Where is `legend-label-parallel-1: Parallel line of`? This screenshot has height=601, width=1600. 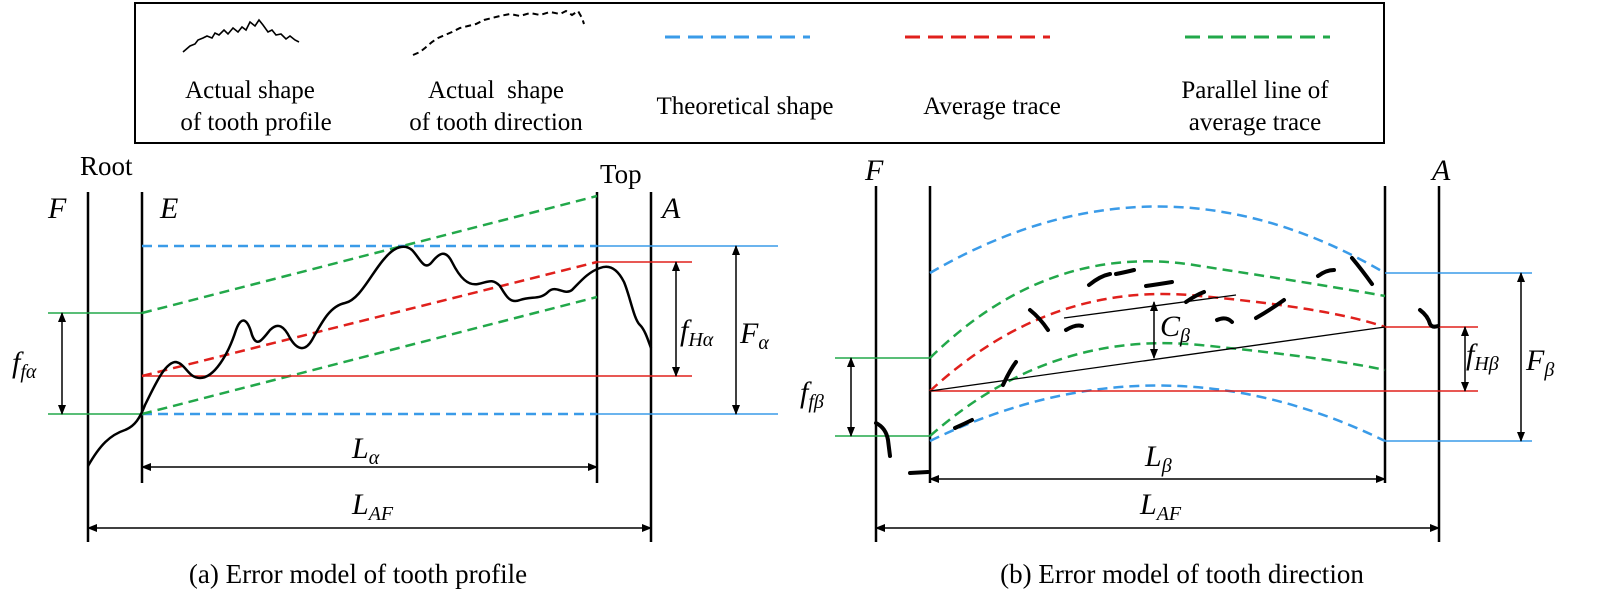 legend-label-parallel-1: Parallel line of is located at coordinates (1255, 90).